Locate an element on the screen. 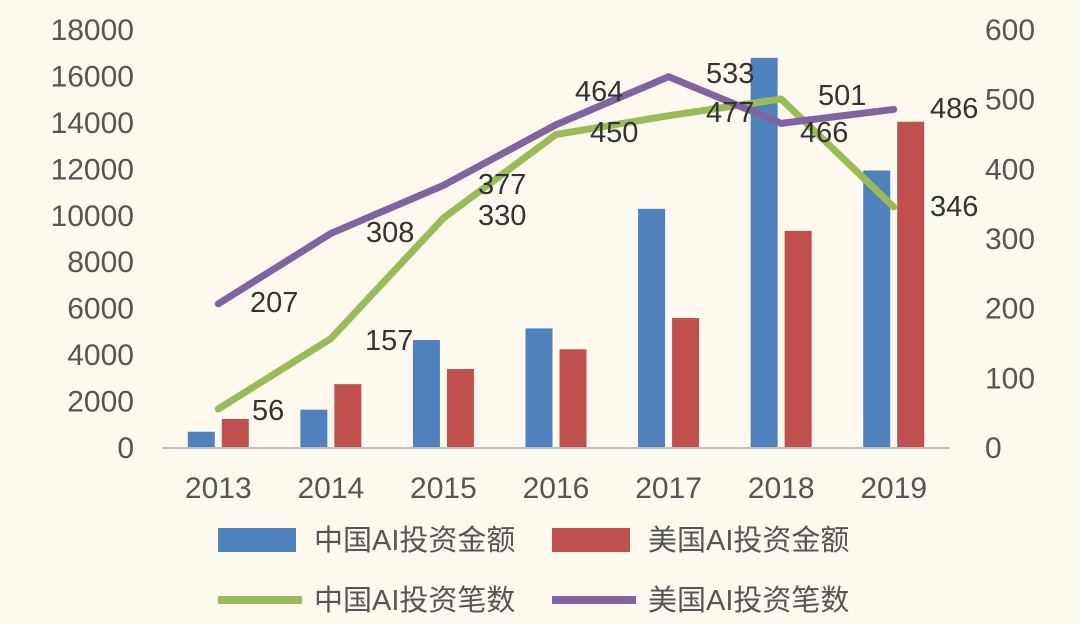 Image resolution: width=1080 pixels, height=624 pixels. china-amount-bar-2014 is located at coordinates (314, 428).